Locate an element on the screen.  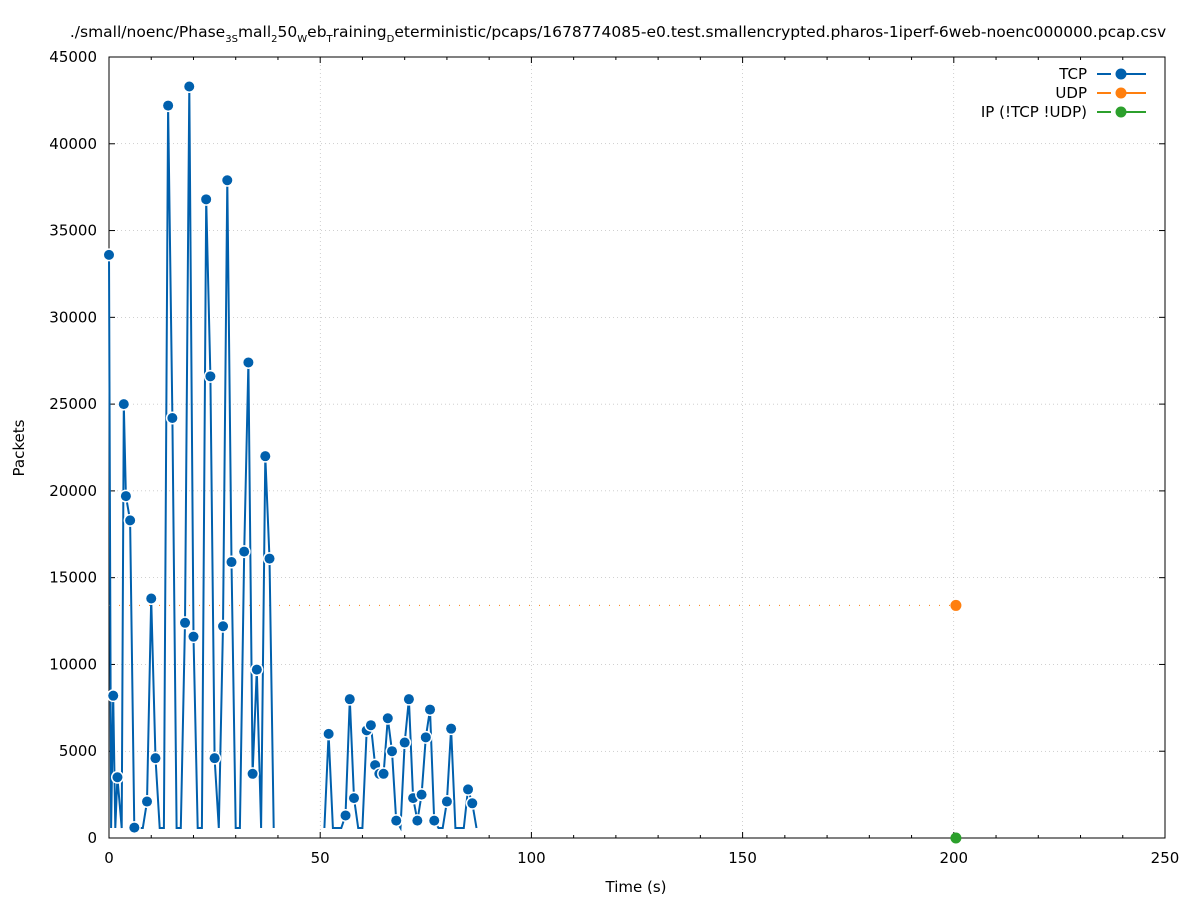
y-tick-label: 10000 is located at coordinates (73, 664).